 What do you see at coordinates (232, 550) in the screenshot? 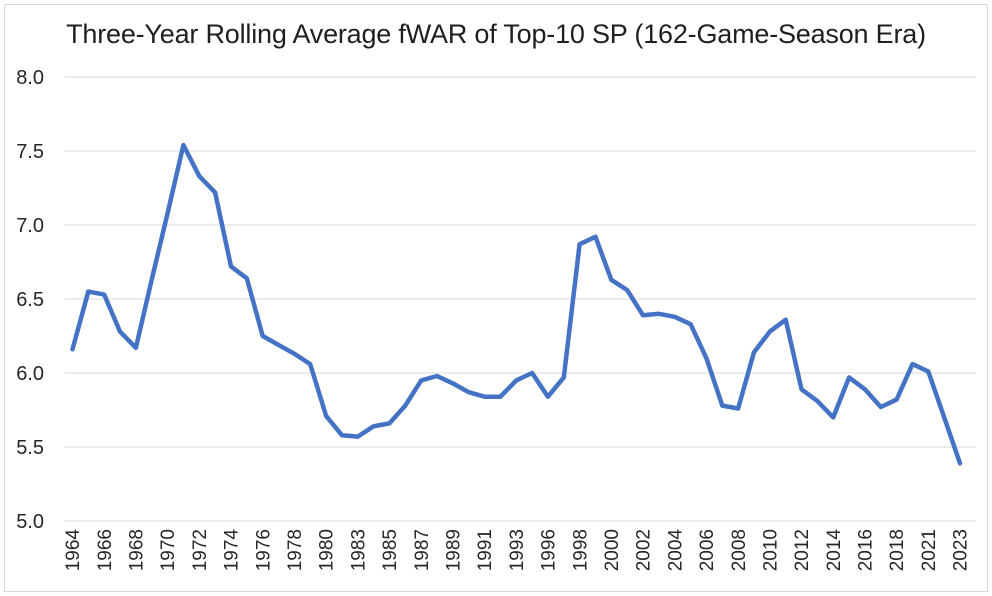
I see `x-axis-tick-label: 1974` at bounding box center [232, 550].